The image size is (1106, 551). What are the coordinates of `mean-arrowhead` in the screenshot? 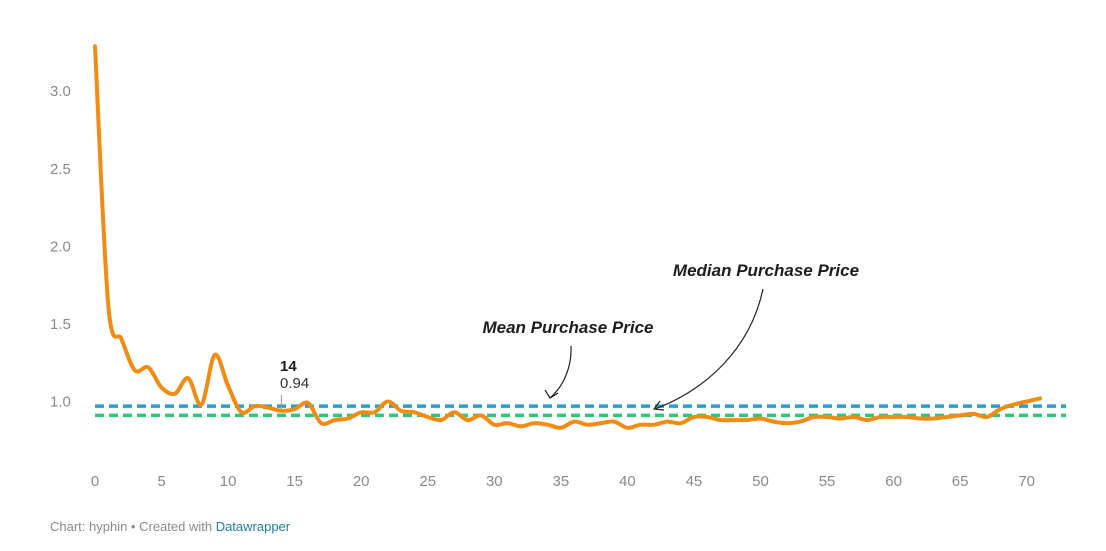 It's located at (551, 394).